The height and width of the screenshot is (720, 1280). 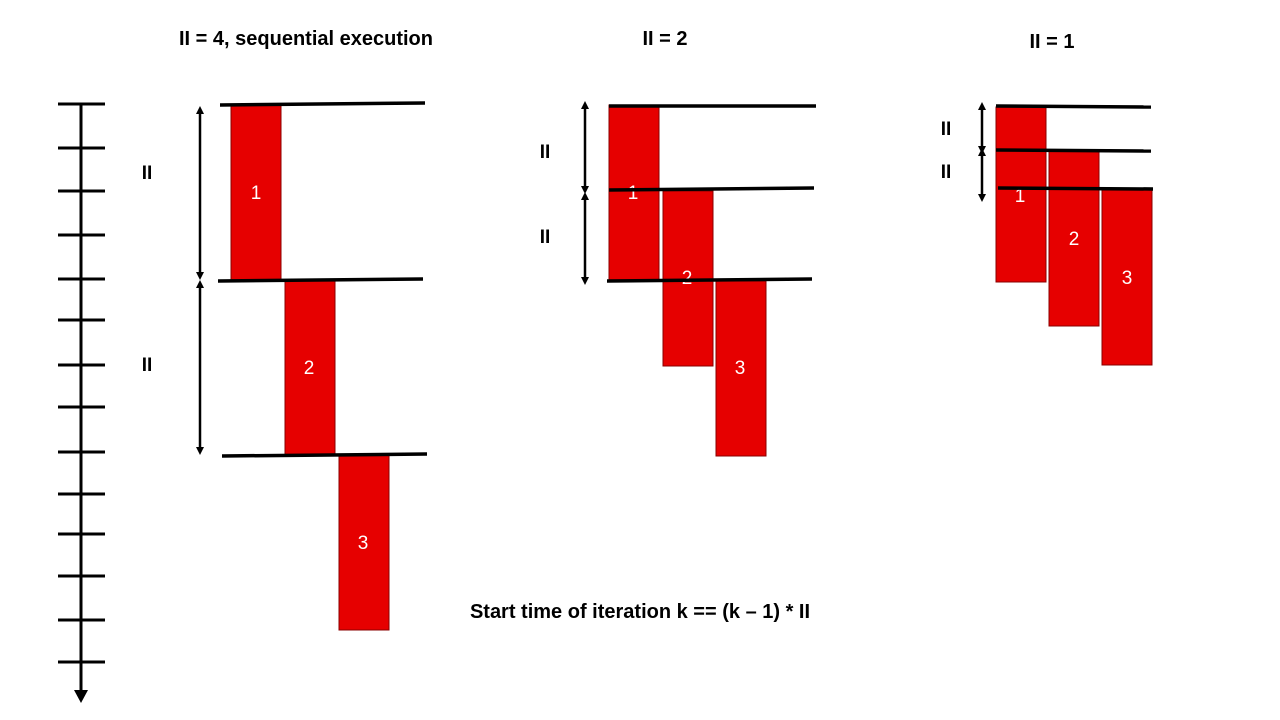 What do you see at coordinates (678, 242) in the screenshot?
I see `panel-ii-2: II = 2 1 2 3 II II` at bounding box center [678, 242].